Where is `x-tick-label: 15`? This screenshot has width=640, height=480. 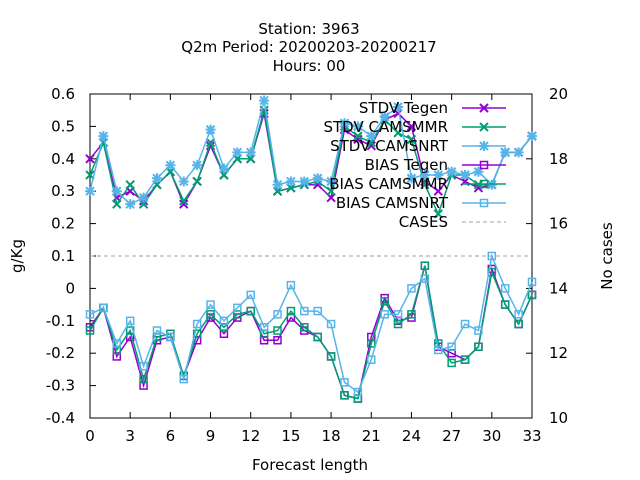 x-tick-label: 15 is located at coordinates (290, 436).